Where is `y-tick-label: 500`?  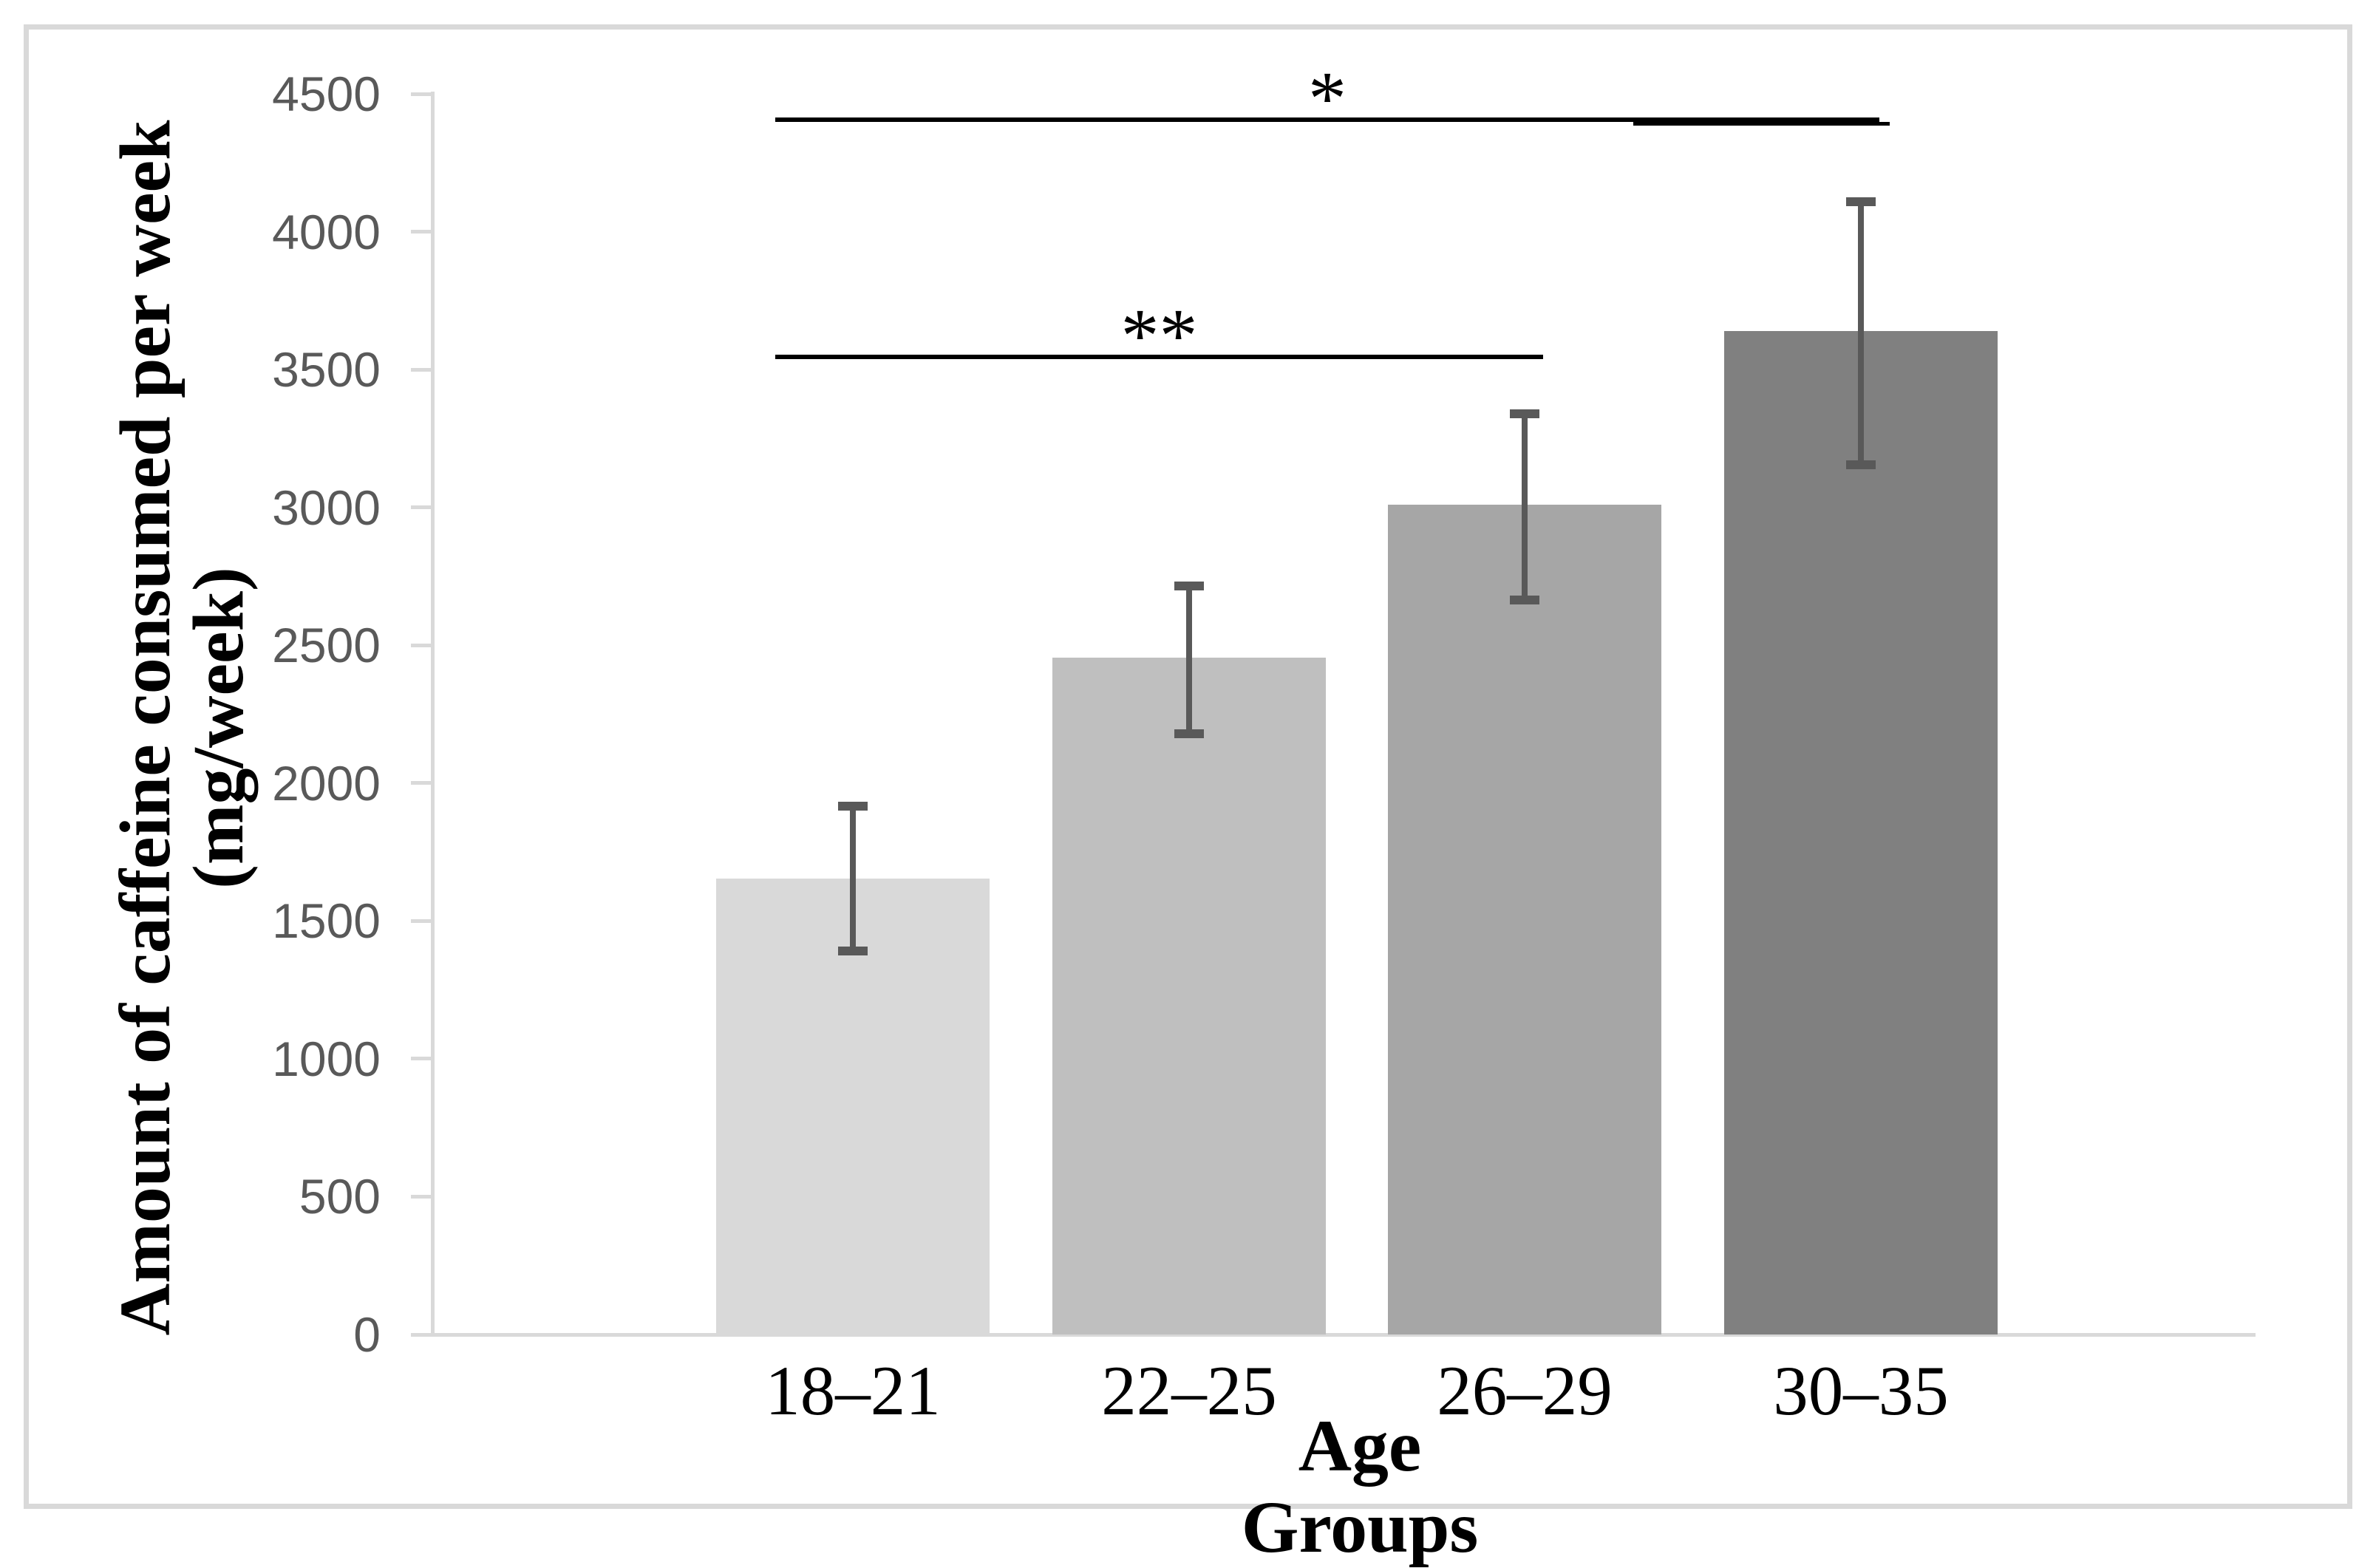
y-tick-label: 500 is located at coordinates (340, 1196).